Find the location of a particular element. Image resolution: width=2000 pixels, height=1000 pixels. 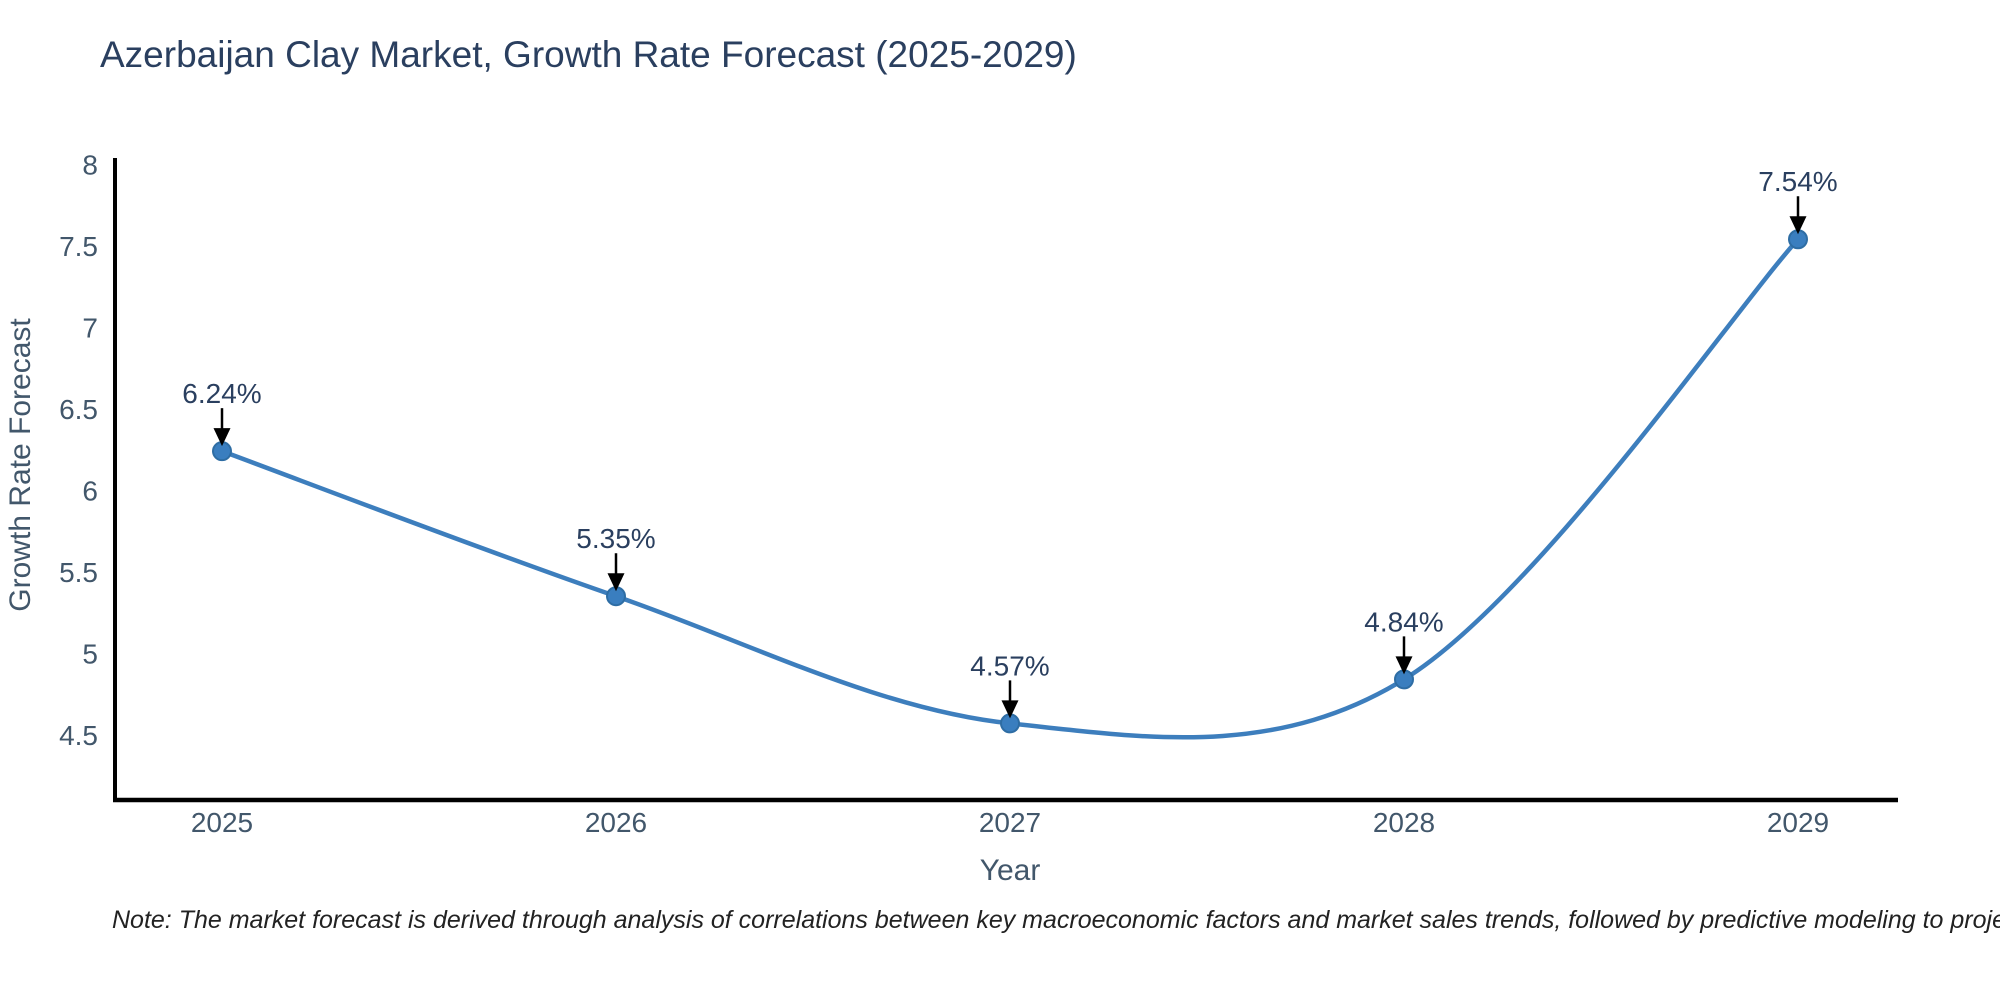

x-tick-label: 2029 is located at coordinates (1798, 822).